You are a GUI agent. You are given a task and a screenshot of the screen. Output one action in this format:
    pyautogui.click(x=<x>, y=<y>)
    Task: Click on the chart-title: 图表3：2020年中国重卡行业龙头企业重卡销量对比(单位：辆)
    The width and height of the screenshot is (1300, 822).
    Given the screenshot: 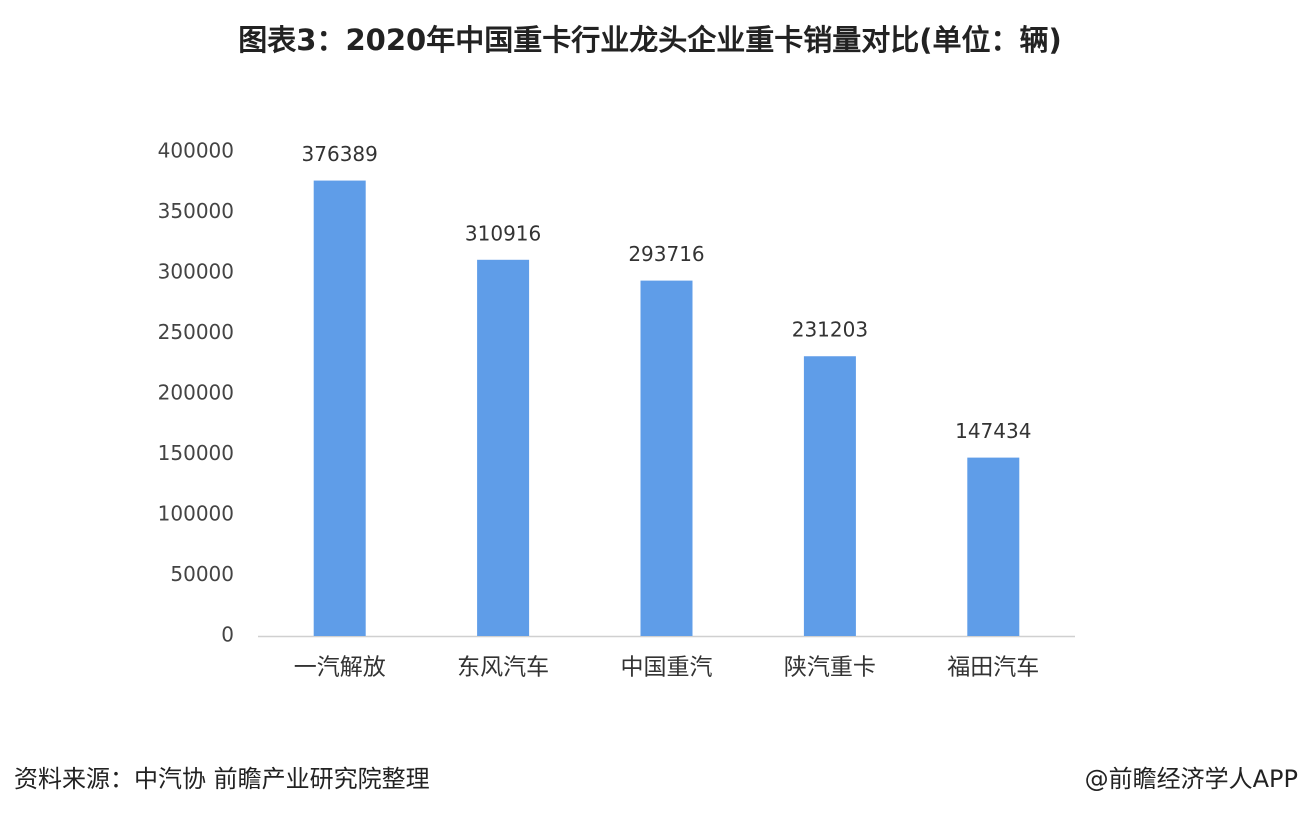 What is the action you would take?
    pyautogui.click(x=649, y=40)
    